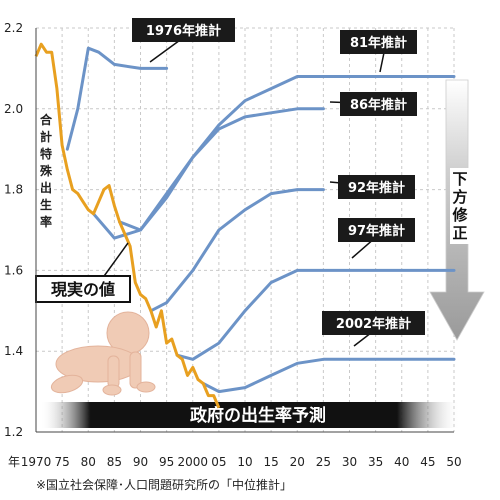  Describe the element at coordinates (83, 289) in the screenshot. I see `actual-value-label: 現実の値` at that location.